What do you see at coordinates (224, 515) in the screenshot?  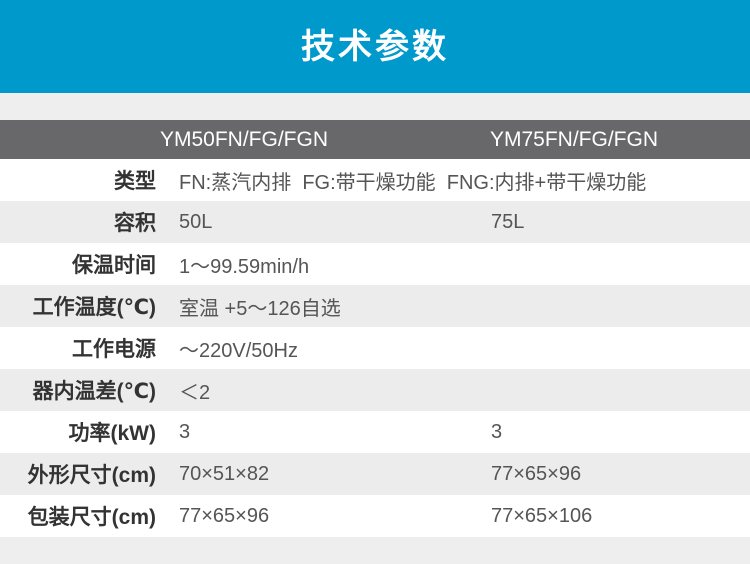 I see `row-value-model-1: 77×65×96` at bounding box center [224, 515].